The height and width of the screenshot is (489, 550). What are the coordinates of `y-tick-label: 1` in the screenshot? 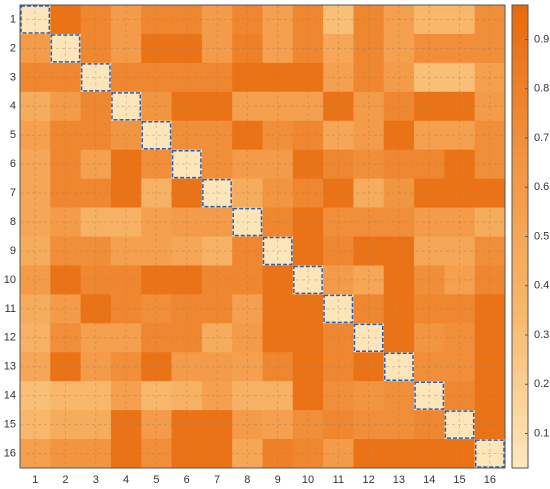 It's located at (13, 19).